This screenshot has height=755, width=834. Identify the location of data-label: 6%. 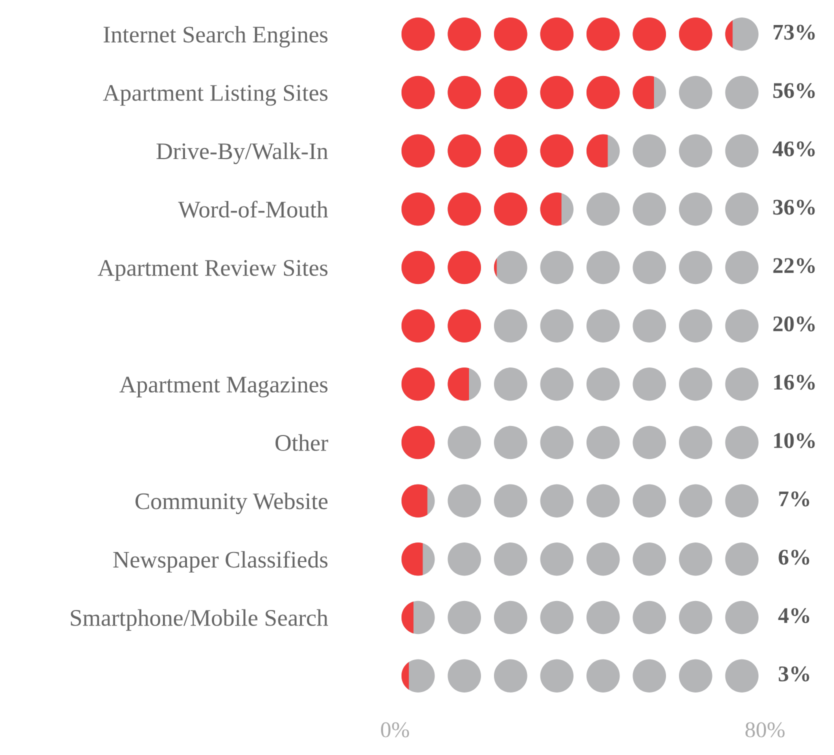
(794, 557).